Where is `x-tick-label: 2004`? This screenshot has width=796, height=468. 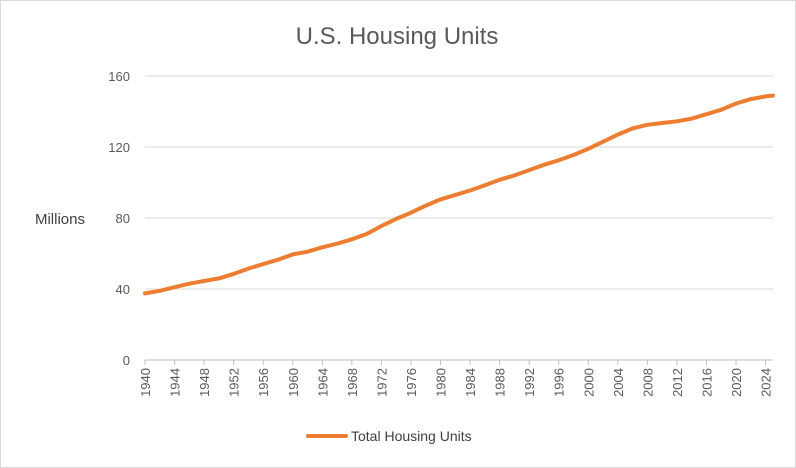 x-tick-label: 2004 is located at coordinates (618, 382).